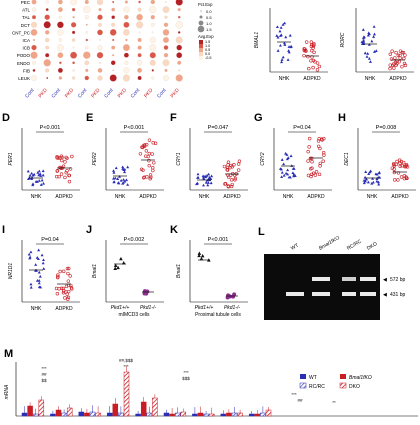  I want to click on significance-annotation: ##,$$$, so click(126, 360).